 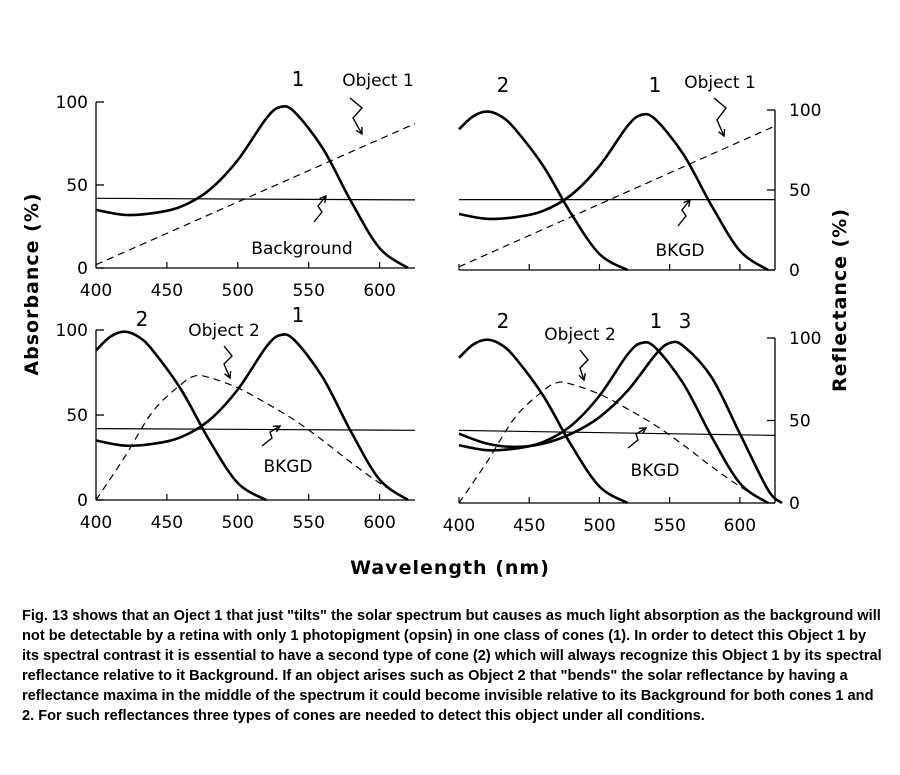 I want to click on series-label: Background, so click(x=301, y=249).